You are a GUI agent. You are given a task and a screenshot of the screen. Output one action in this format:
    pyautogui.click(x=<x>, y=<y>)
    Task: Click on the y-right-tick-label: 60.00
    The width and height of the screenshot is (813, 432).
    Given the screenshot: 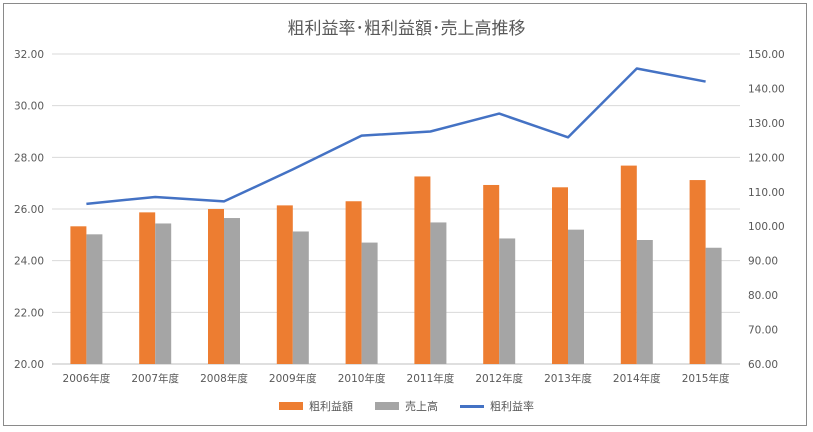 What is the action you would take?
    pyautogui.click(x=763, y=365)
    